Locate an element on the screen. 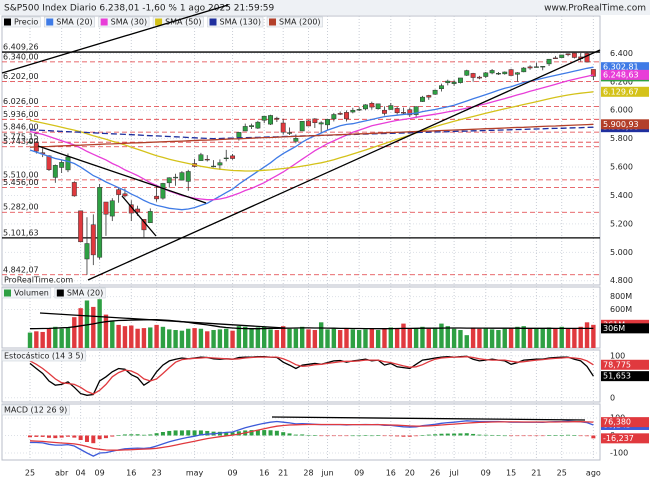 The height and width of the screenshot is (483, 650). x-tick-label: jul is located at coordinates (453, 473).